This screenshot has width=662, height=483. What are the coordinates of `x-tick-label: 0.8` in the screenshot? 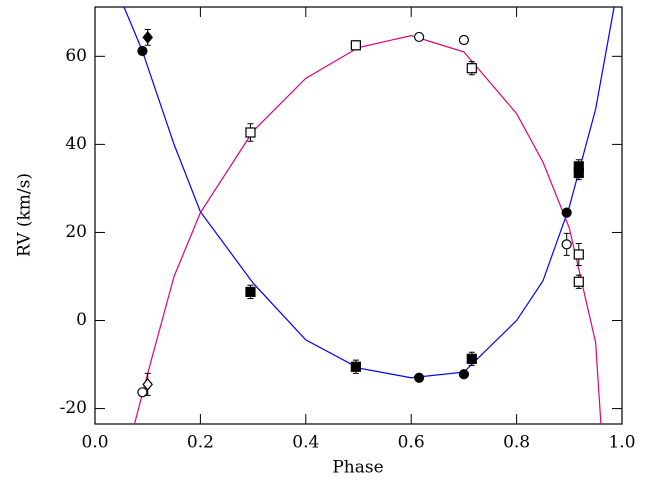 It's located at (516, 443).